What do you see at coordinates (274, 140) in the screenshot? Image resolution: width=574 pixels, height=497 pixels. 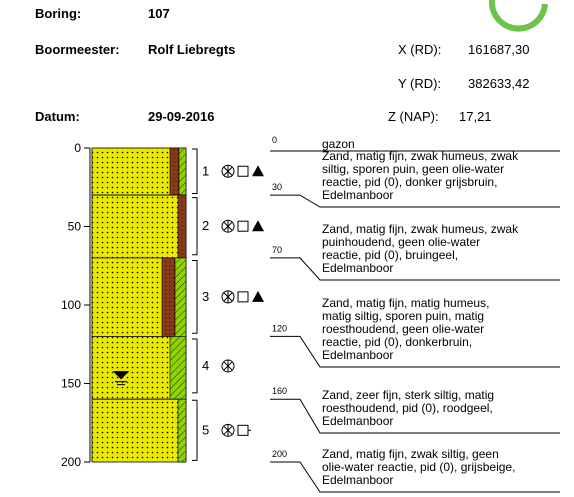 I see `depth-label: 0` at bounding box center [274, 140].